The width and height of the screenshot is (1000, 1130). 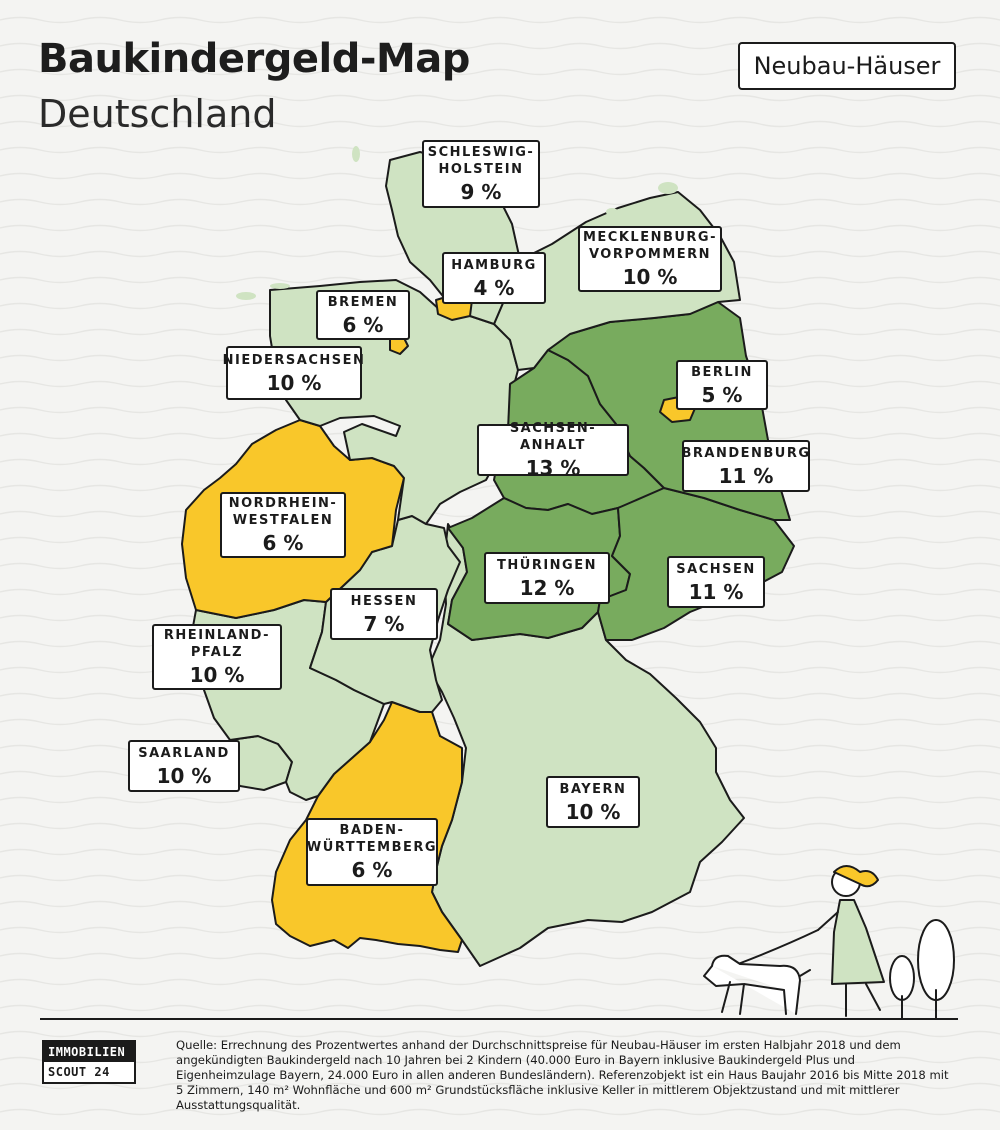 I want to click on girl-dress-icon, so click(x=858, y=942).